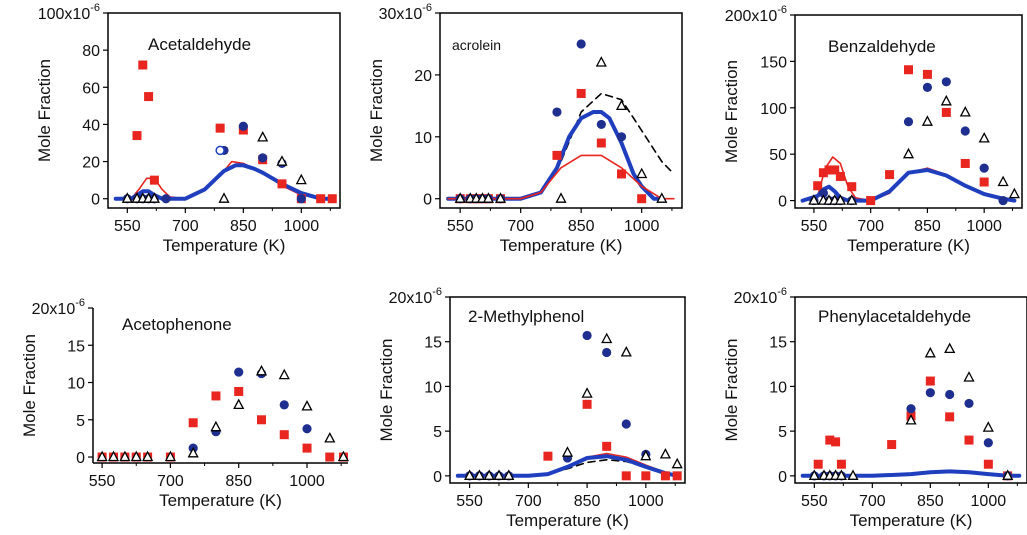 Image resolution: width=1027 pixels, height=535 pixels. Describe the element at coordinates (882, 46) in the screenshot. I see `chart-title: Benzaldehyde` at that location.